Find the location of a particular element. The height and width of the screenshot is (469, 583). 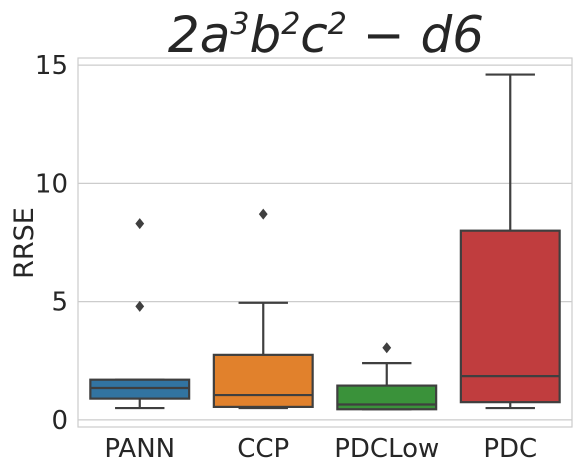

y-axis-label: RRSE is located at coordinates (24, 243).